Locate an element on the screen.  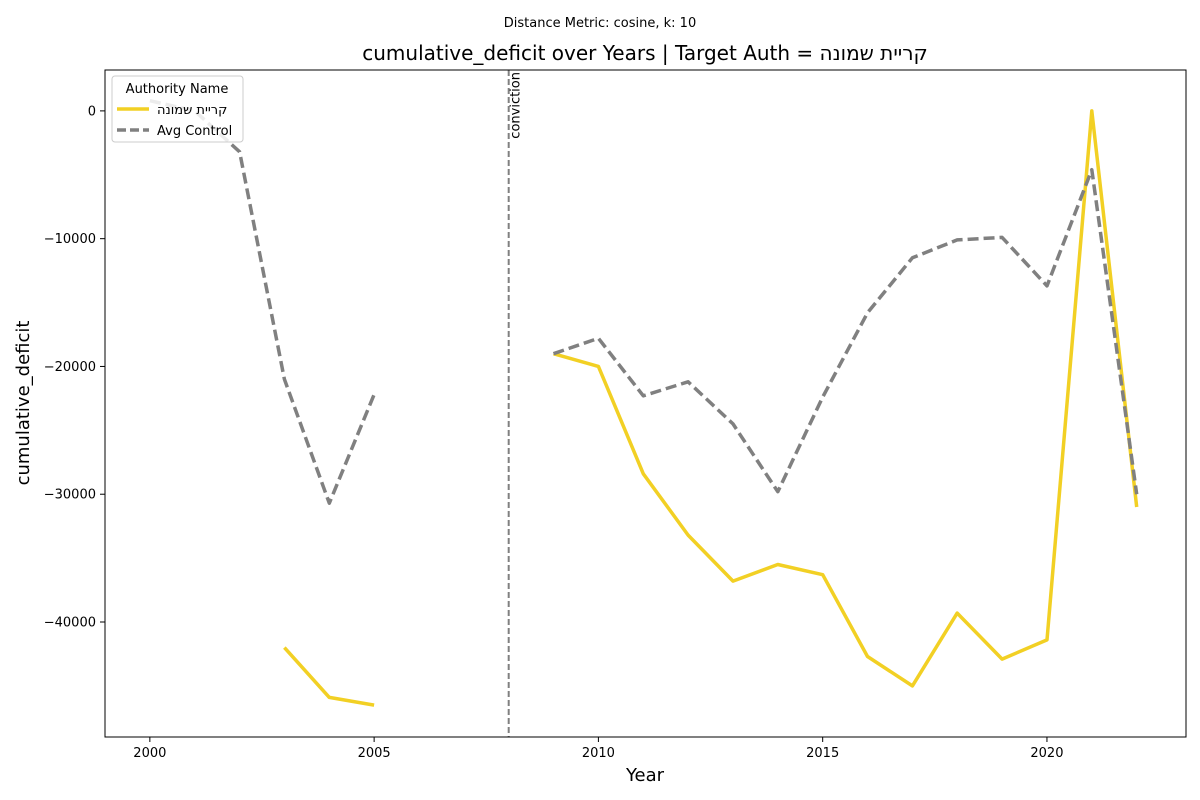
y-tick-label: −20000 is located at coordinates (70, 367).